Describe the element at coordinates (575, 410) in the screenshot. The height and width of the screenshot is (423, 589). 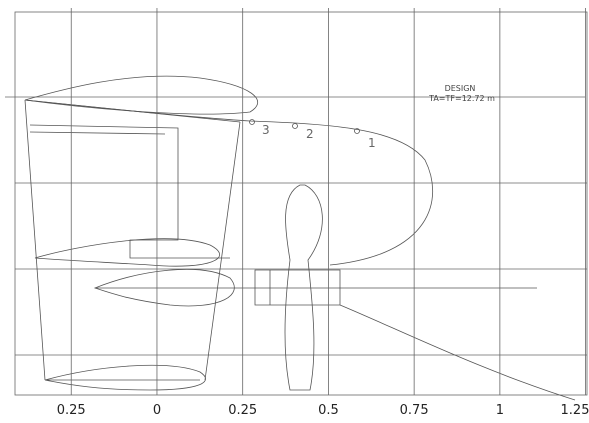
I see `x-tick-label: 1.25` at that location.